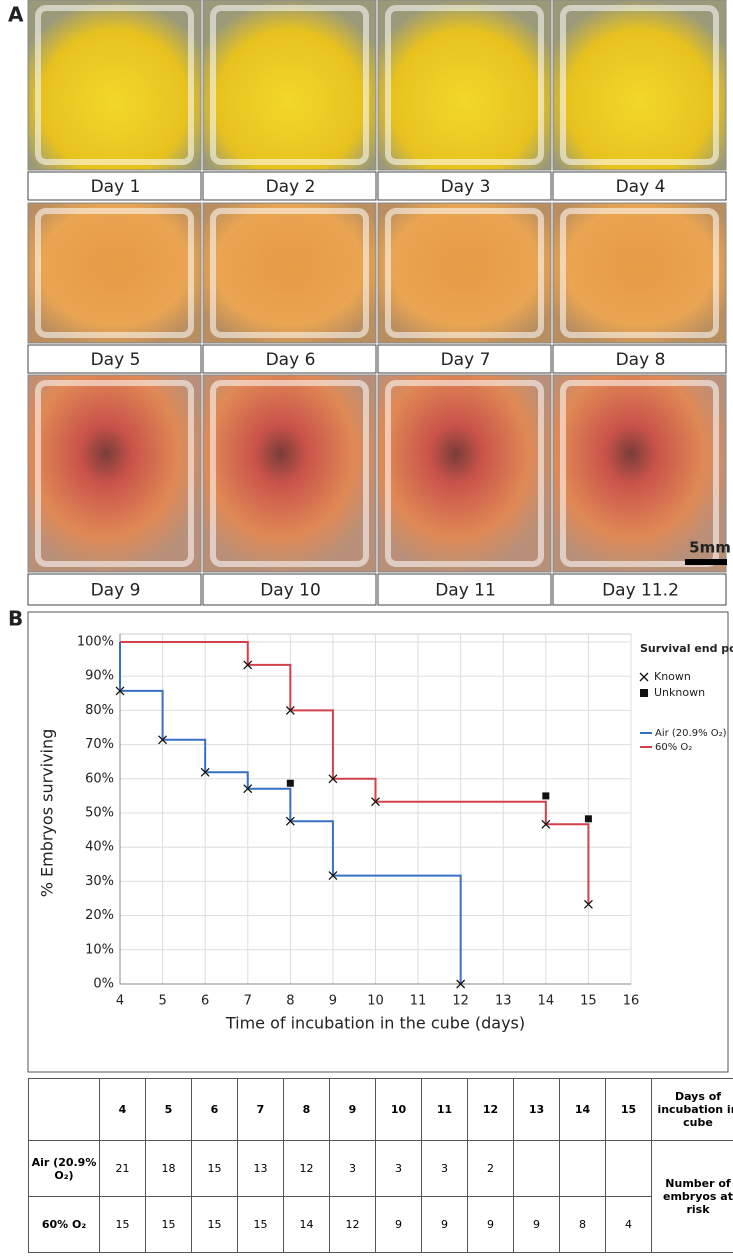  What do you see at coordinates (465, 591) in the screenshot?
I see `photo-caption: Day 11` at bounding box center [465, 591].